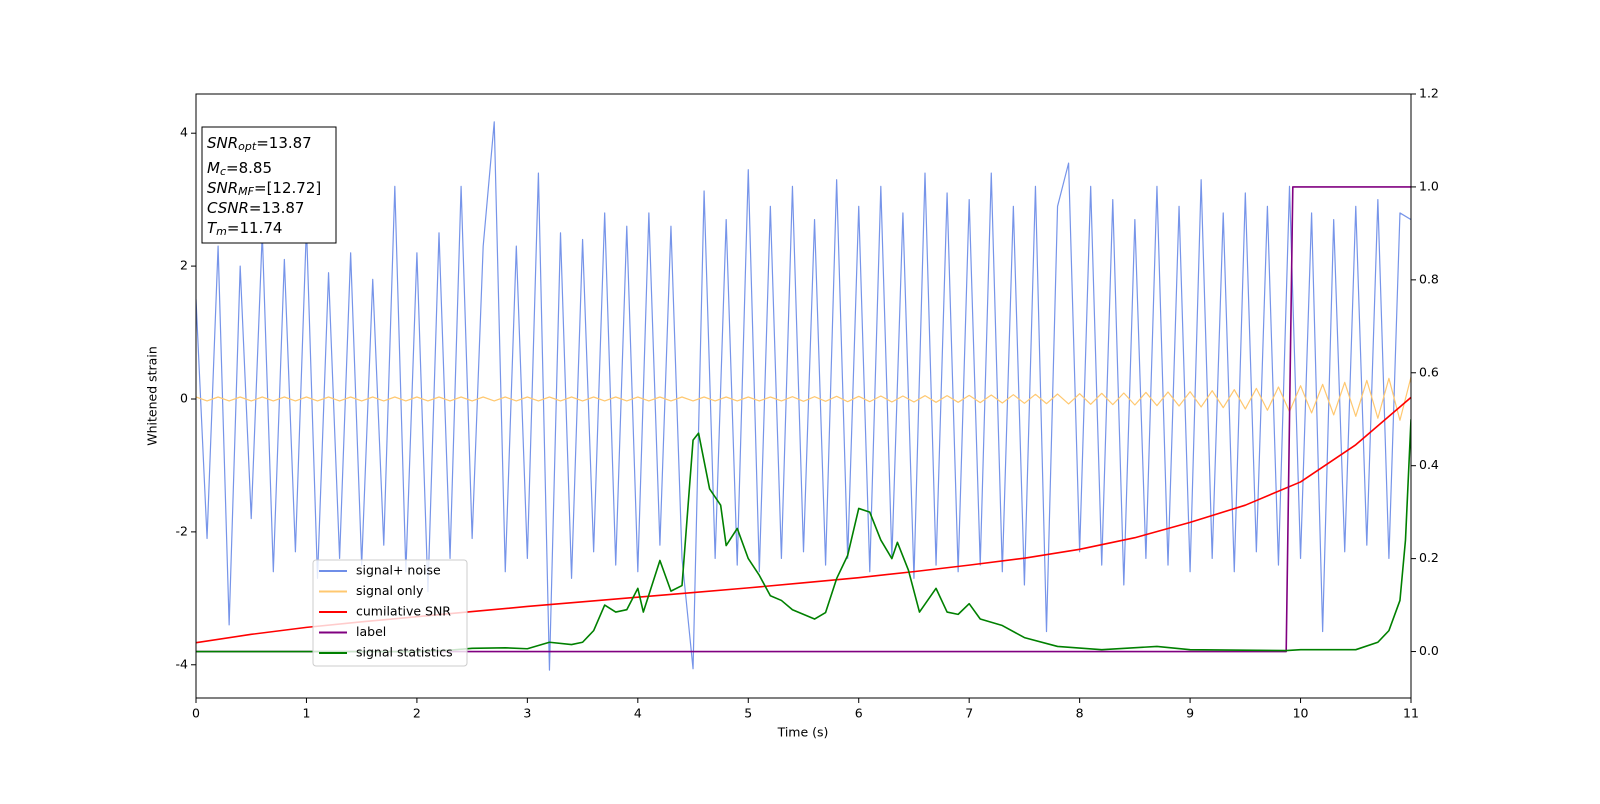  I want to click on legend-label: cumilative SNR, so click(403, 611).